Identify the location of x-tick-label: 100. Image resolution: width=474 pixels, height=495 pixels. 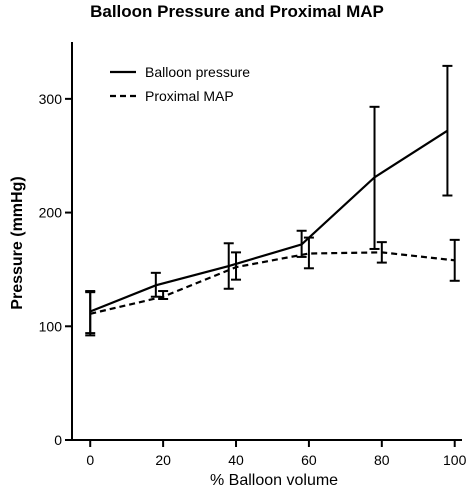
(455, 460).